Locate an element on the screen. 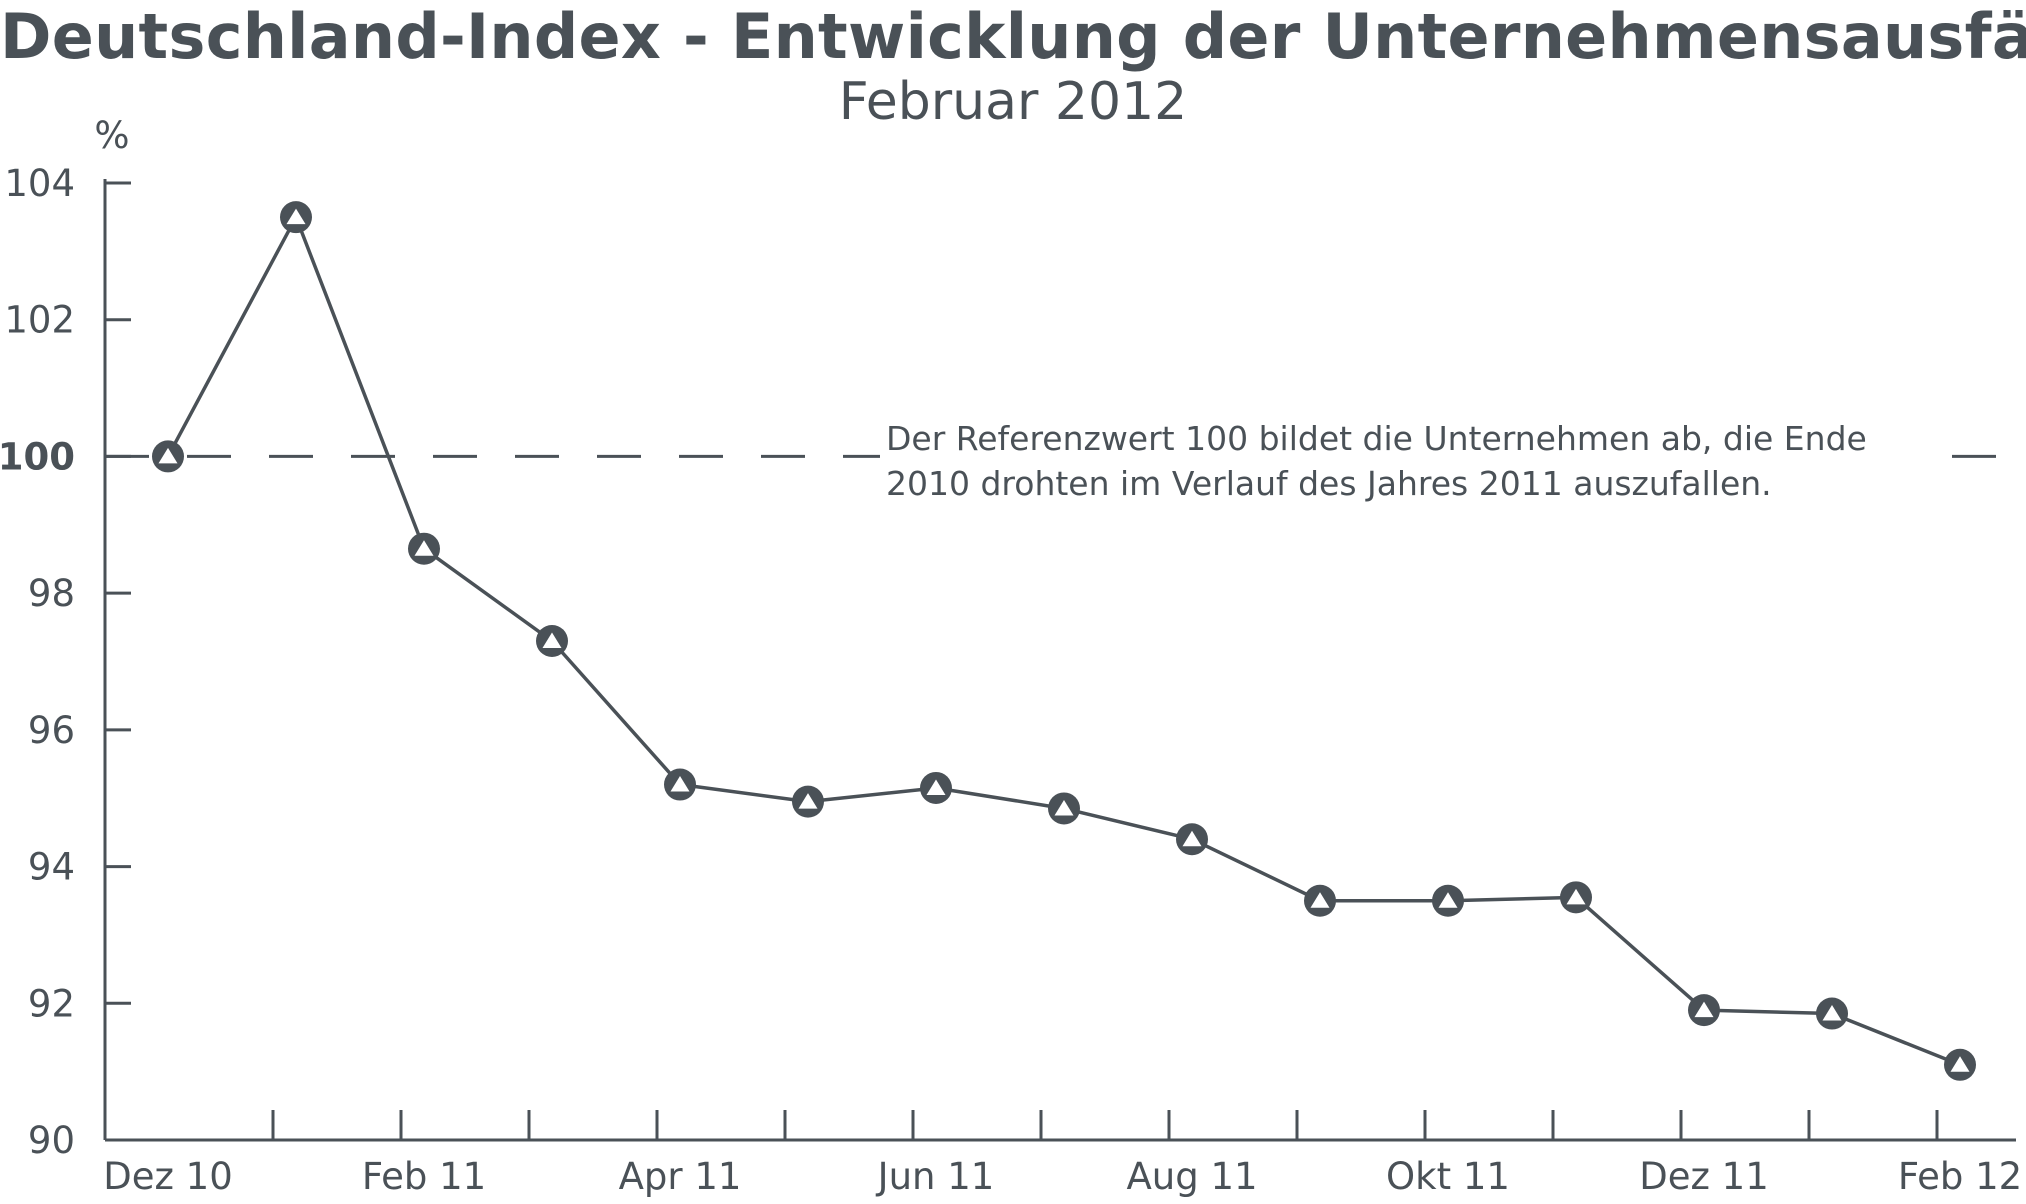 The width and height of the screenshot is (2026, 1204). x-tick-label: Aug 11 is located at coordinates (1191, 1176).